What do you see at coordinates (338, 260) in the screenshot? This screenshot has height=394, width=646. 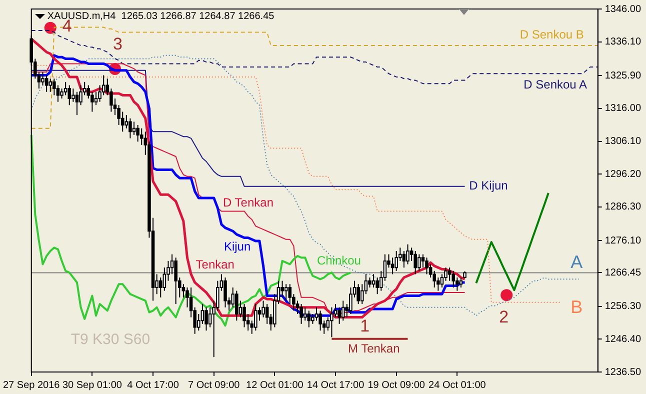 I see `series-label: Chinkou` at bounding box center [338, 260].